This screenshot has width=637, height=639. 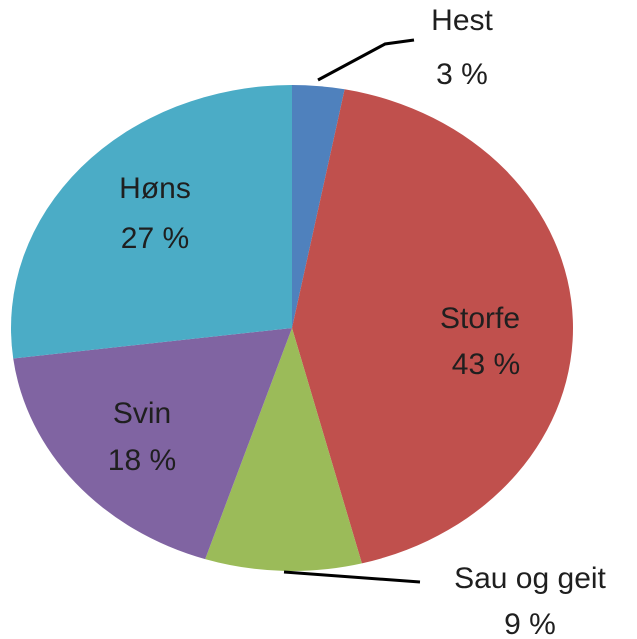 What do you see at coordinates (480, 318) in the screenshot?
I see `slice-label: Storfe` at bounding box center [480, 318].